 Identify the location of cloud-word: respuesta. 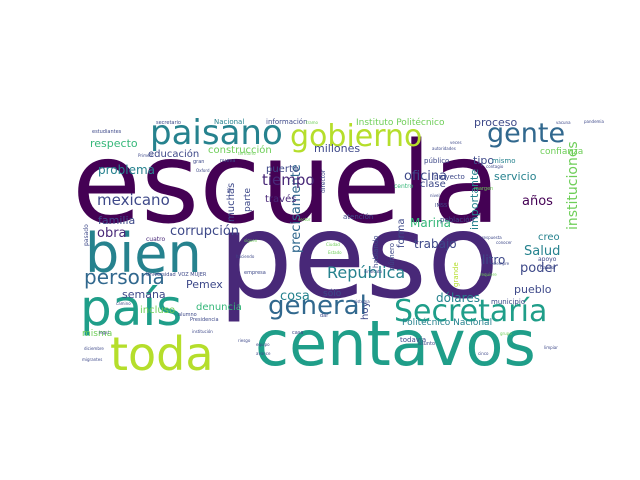
(492, 237).